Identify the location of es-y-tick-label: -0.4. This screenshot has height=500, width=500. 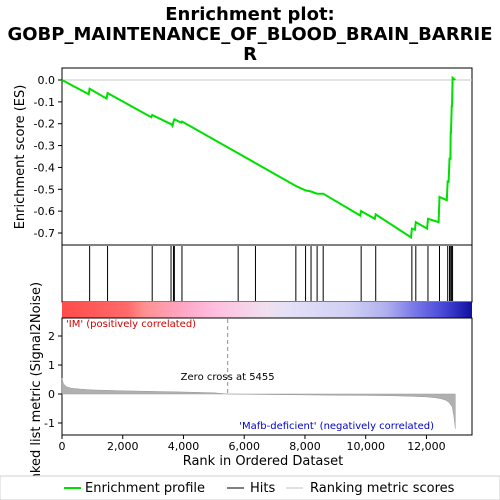
(44, 167).